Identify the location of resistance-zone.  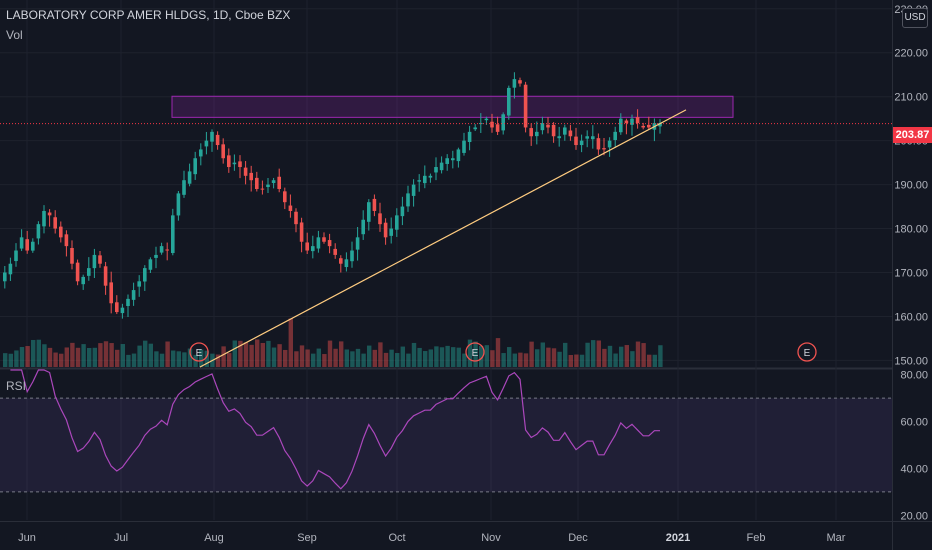
(452, 106).